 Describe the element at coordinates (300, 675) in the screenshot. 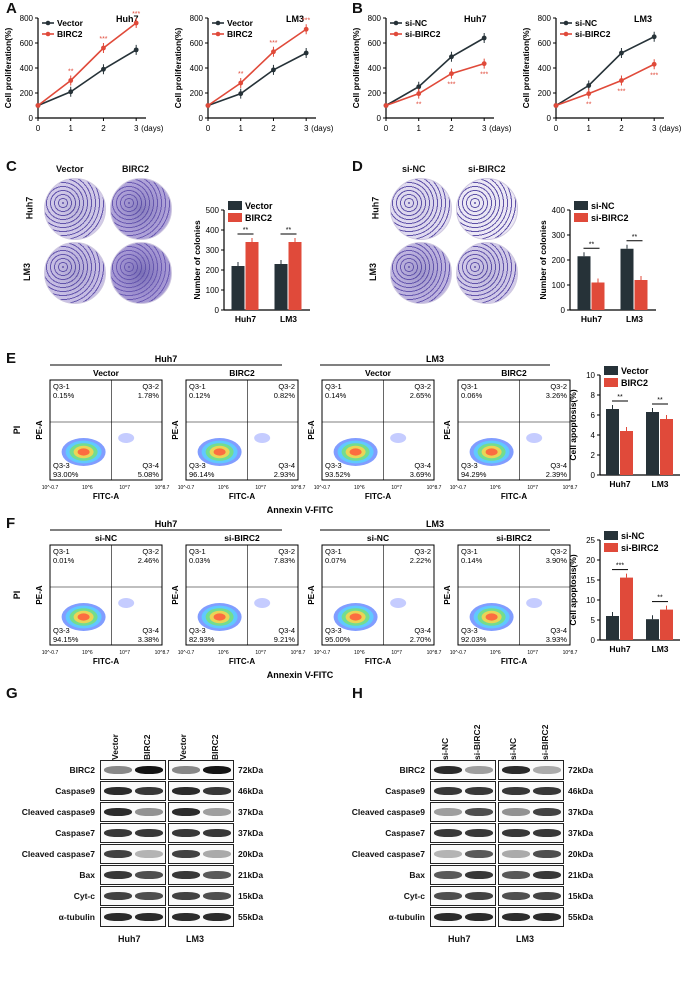

I see `x-axis-title: Annexin V-FITC` at that location.